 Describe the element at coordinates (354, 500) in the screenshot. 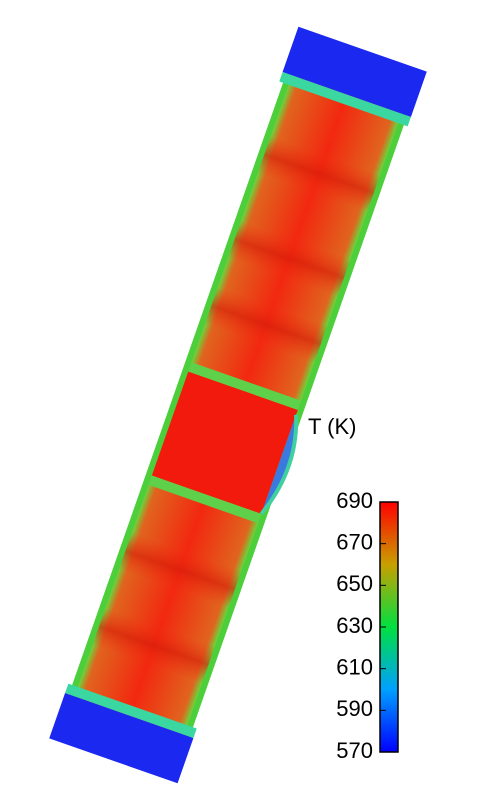

I see `tick-label: 690` at that location.